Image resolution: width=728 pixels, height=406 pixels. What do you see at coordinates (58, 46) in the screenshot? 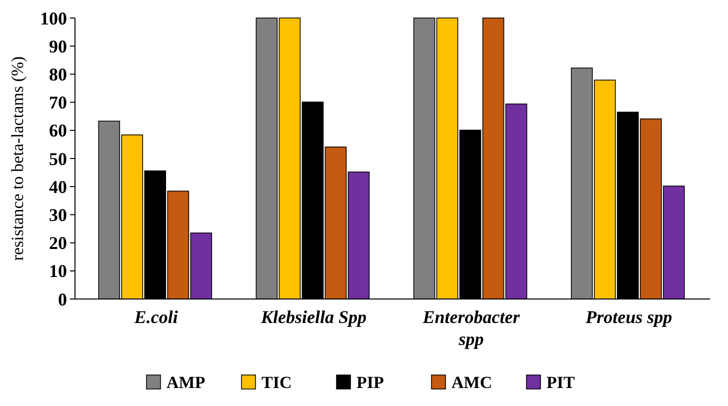
I see `y-tick-label: 90` at bounding box center [58, 46].